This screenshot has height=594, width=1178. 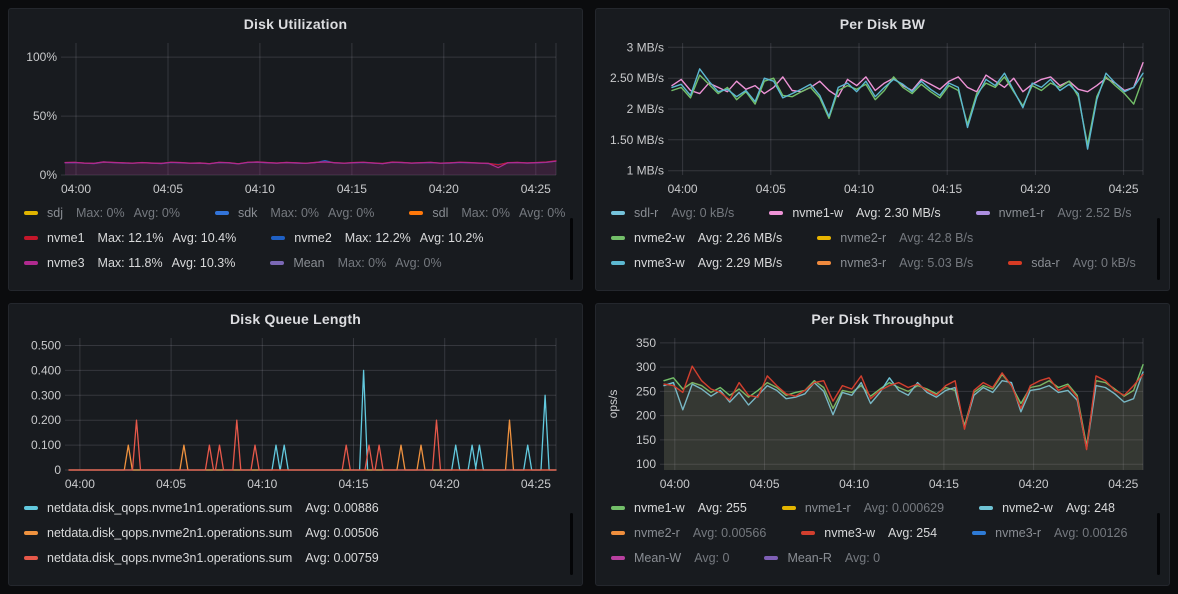 What do you see at coordinates (134, 263) in the screenshot?
I see `legend-item-nvme3: nvme3 Max: 11.8% Avg: 10.3%` at bounding box center [134, 263].